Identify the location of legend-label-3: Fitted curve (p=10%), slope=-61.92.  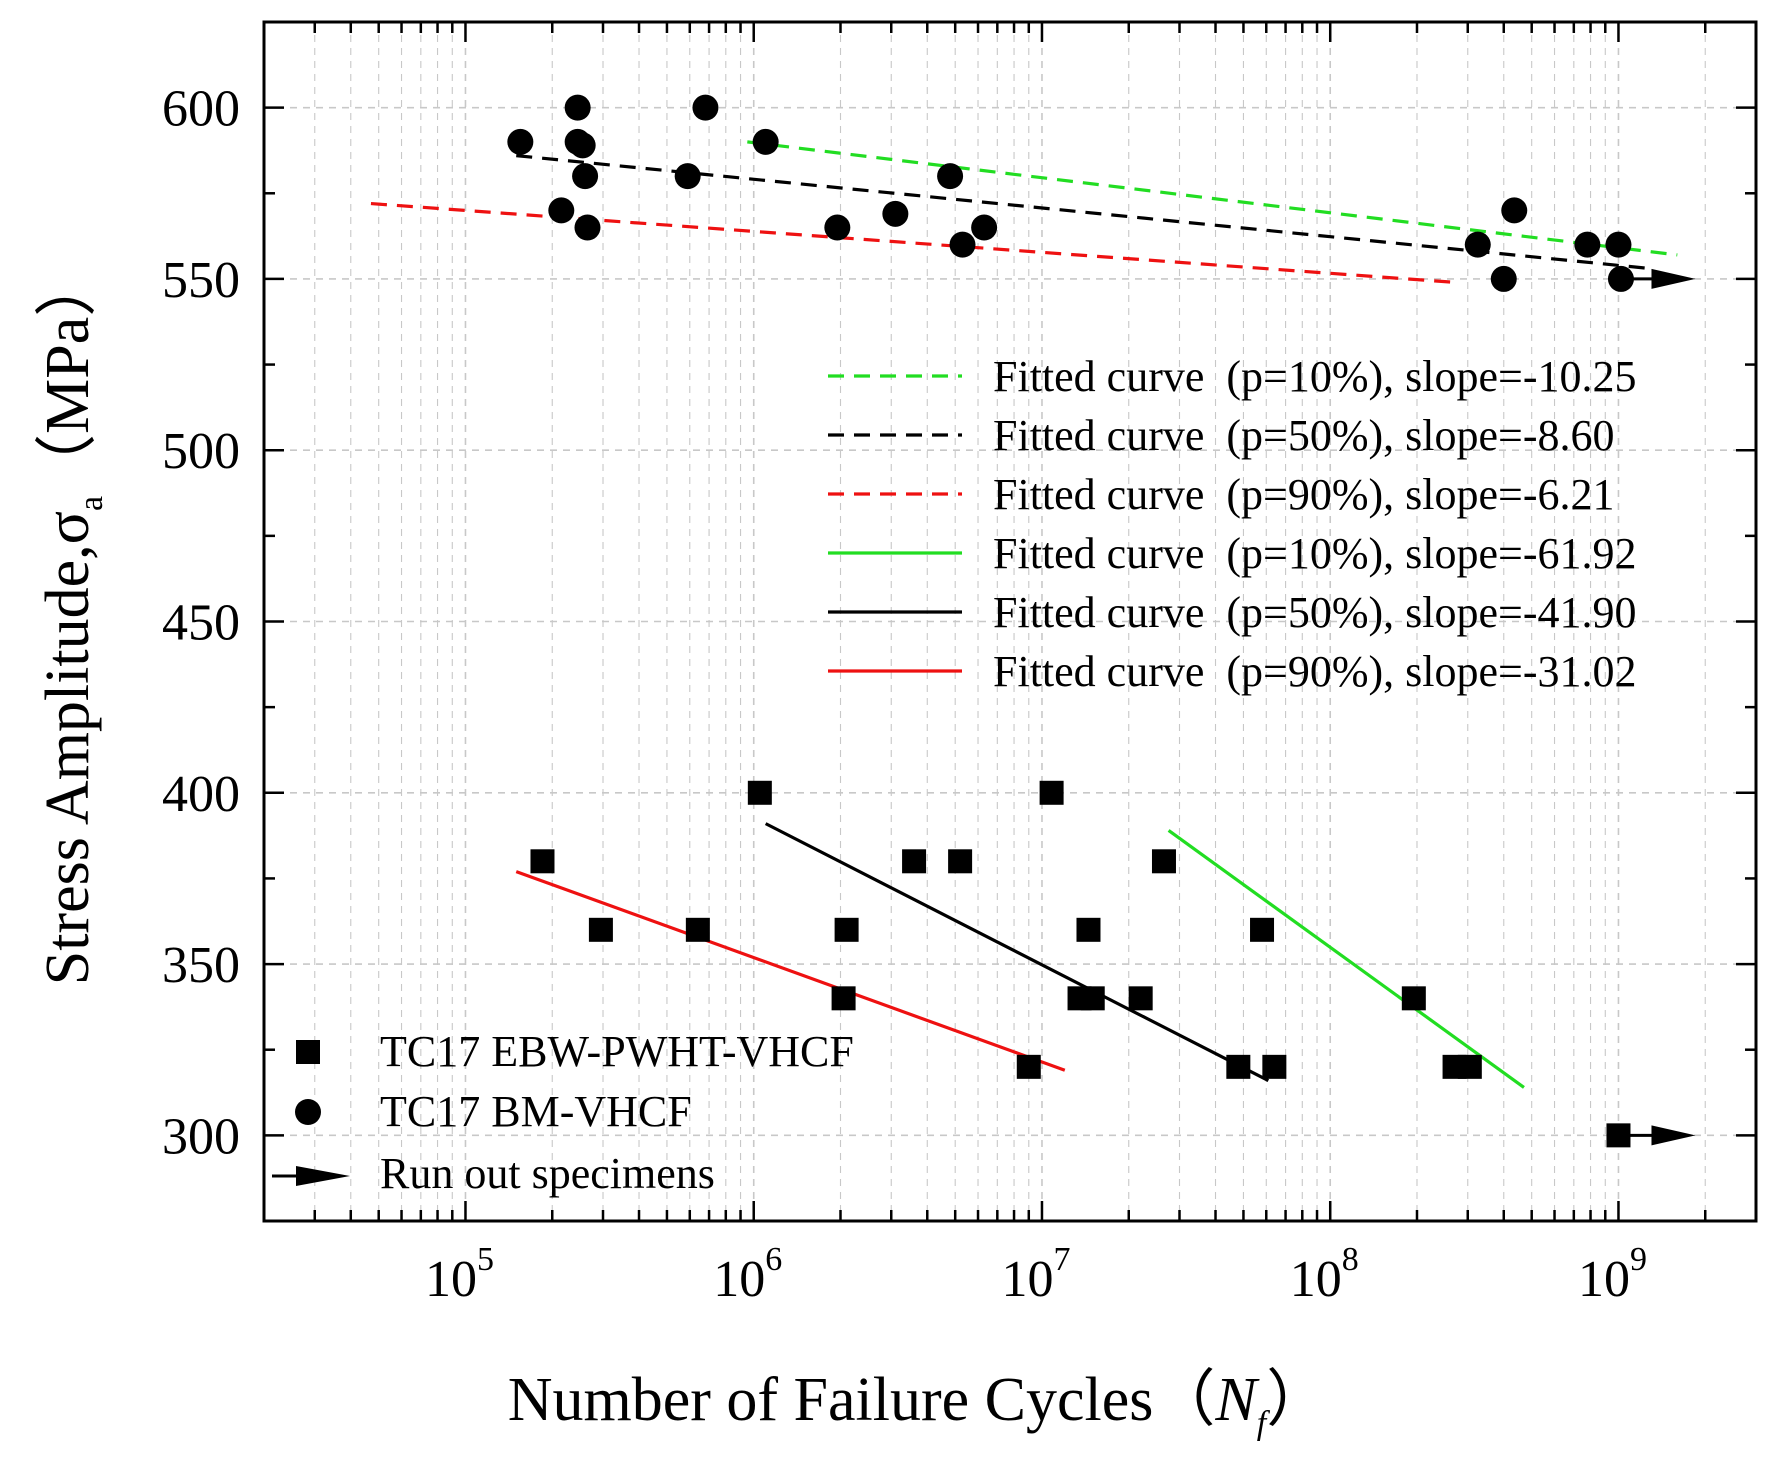
(1315, 553).